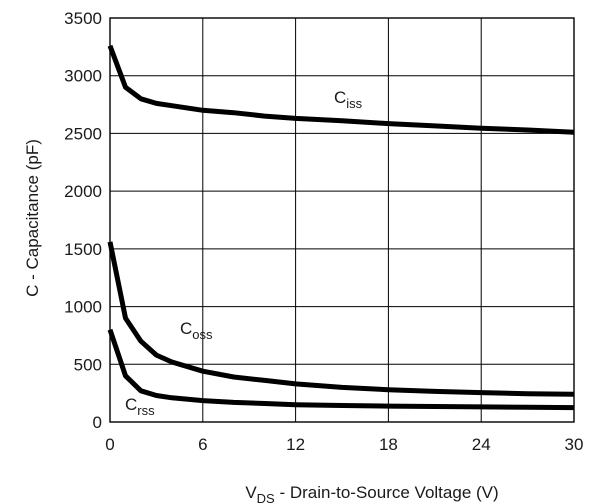  I want to click on y-tick-label: 2000, so click(83, 191).